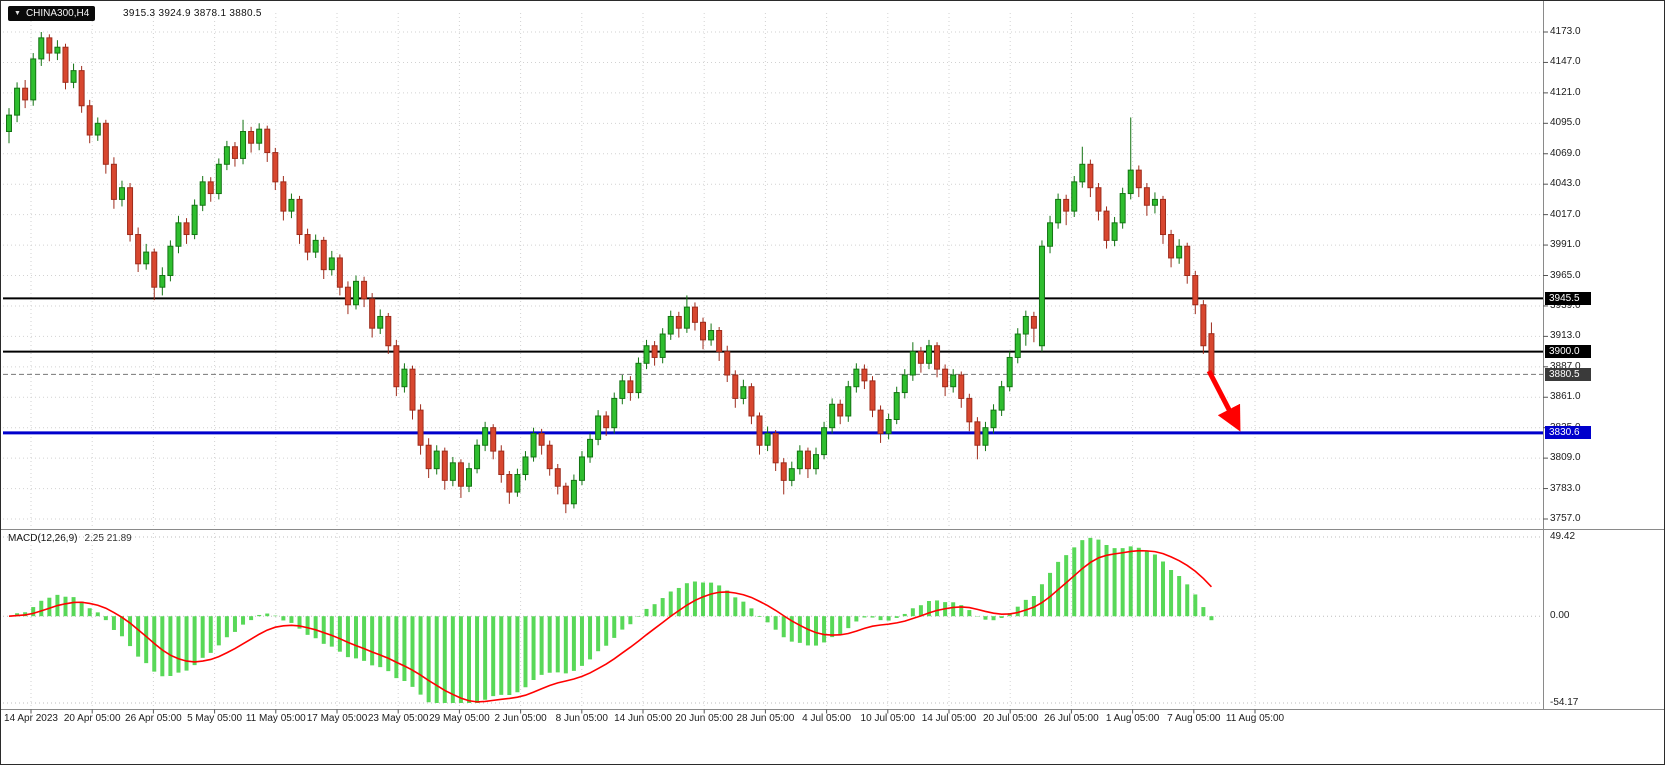  What do you see at coordinates (827, 718) in the screenshot?
I see `time-axis-label: 4 Jul 05:00` at bounding box center [827, 718].